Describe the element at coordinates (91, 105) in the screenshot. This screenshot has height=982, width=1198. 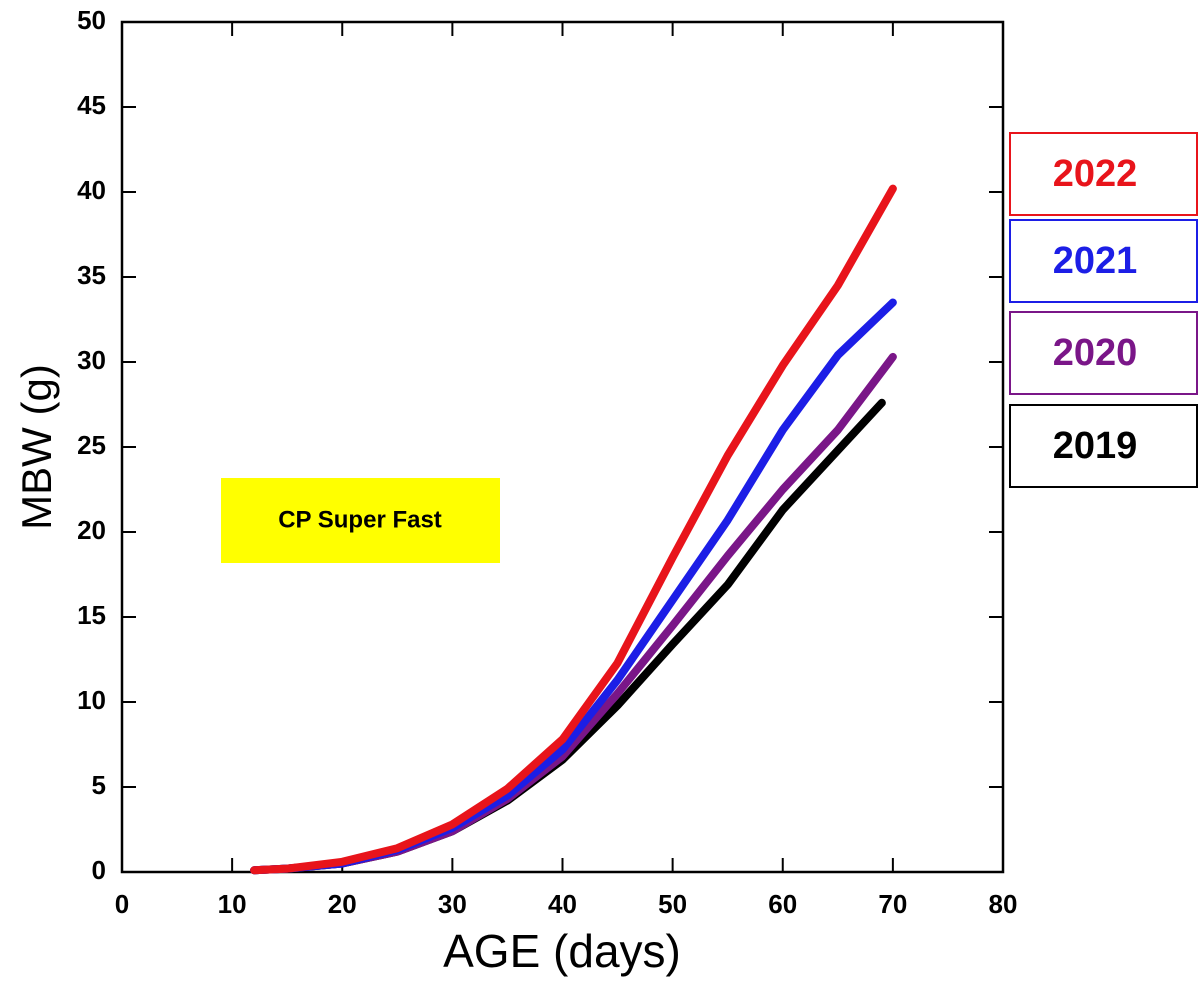
I see `y-tick-label: 45` at that location.